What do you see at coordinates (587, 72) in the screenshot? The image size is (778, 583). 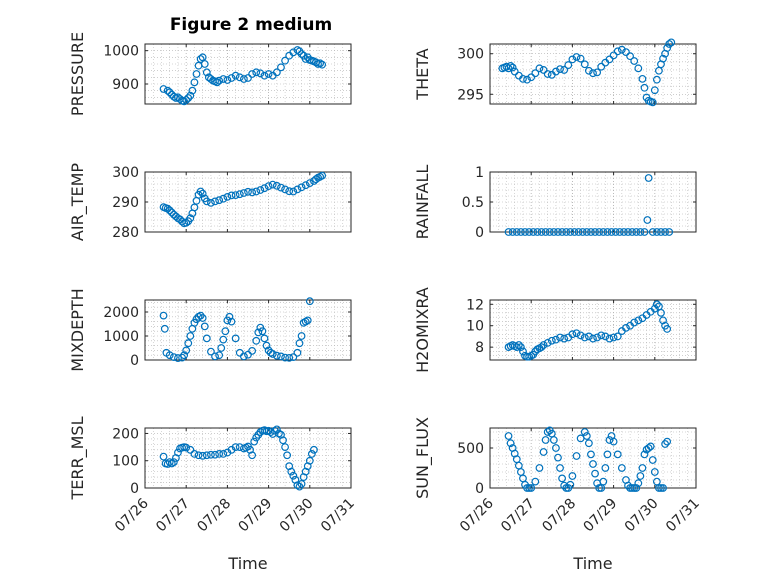 I see `series-theta` at bounding box center [587, 72].